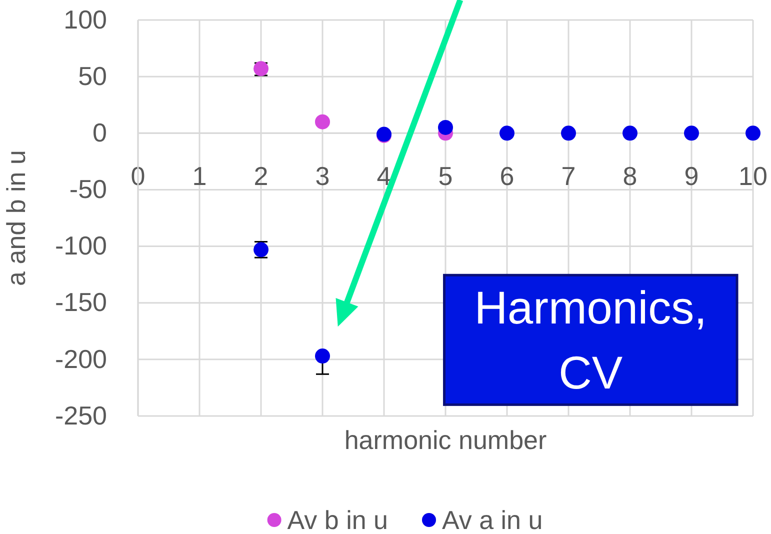 The width and height of the screenshot is (771, 534). What do you see at coordinates (16, 218) in the screenshot?
I see `y-axis-title: a and b in u` at bounding box center [16, 218].